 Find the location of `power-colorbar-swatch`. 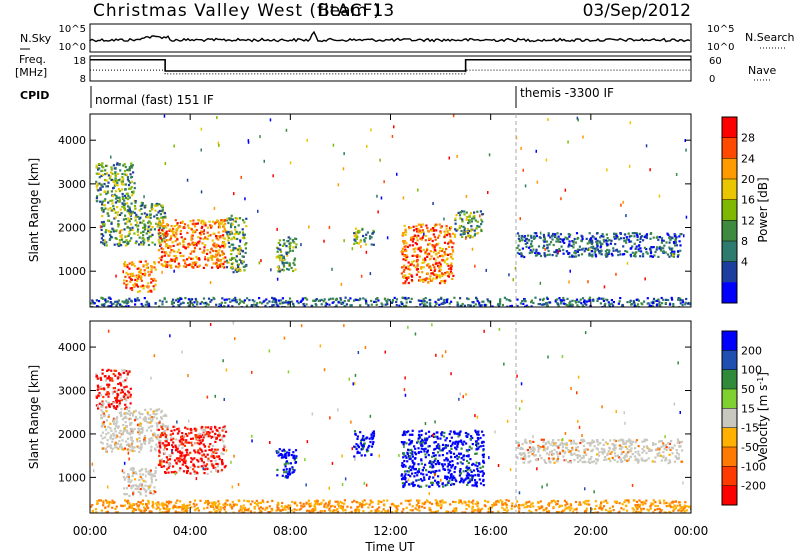

power-colorbar-swatch is located at coordinates (729, 169).